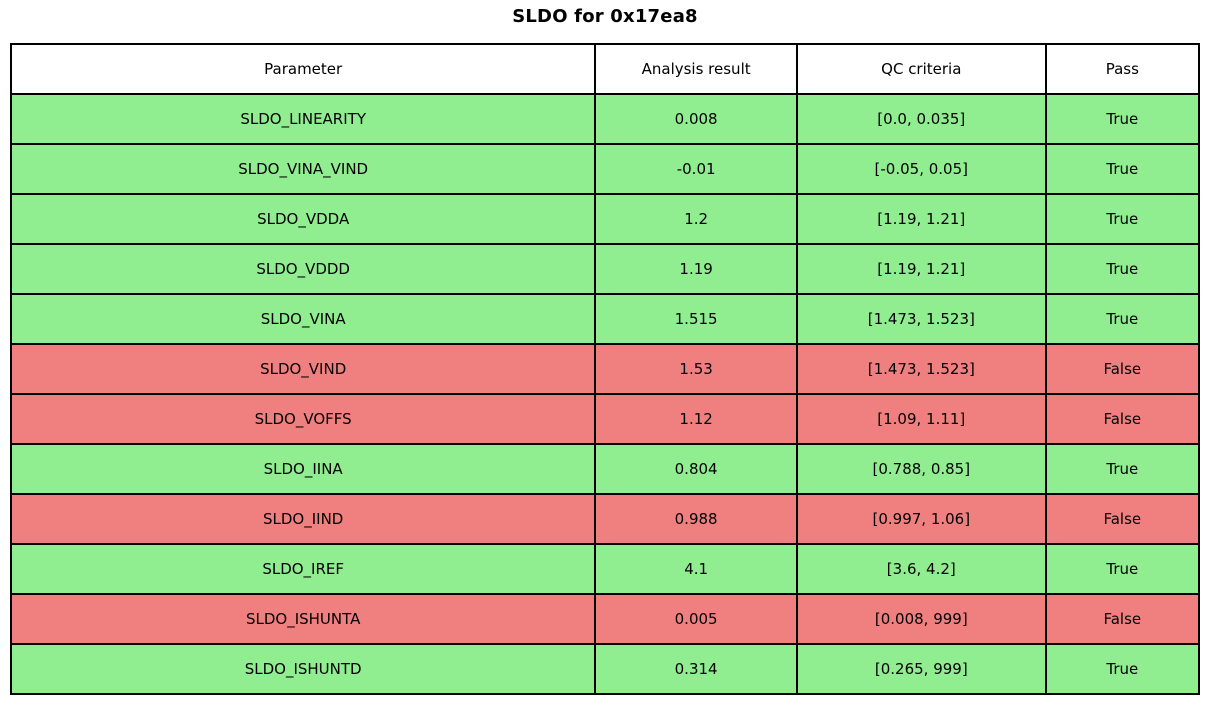 Image resolution: width=1210 pixels, height=705 pixels. I want to click on table-row: SLDO_VIND 1.53 [1.473, 1.523] False, so click(605, 369).